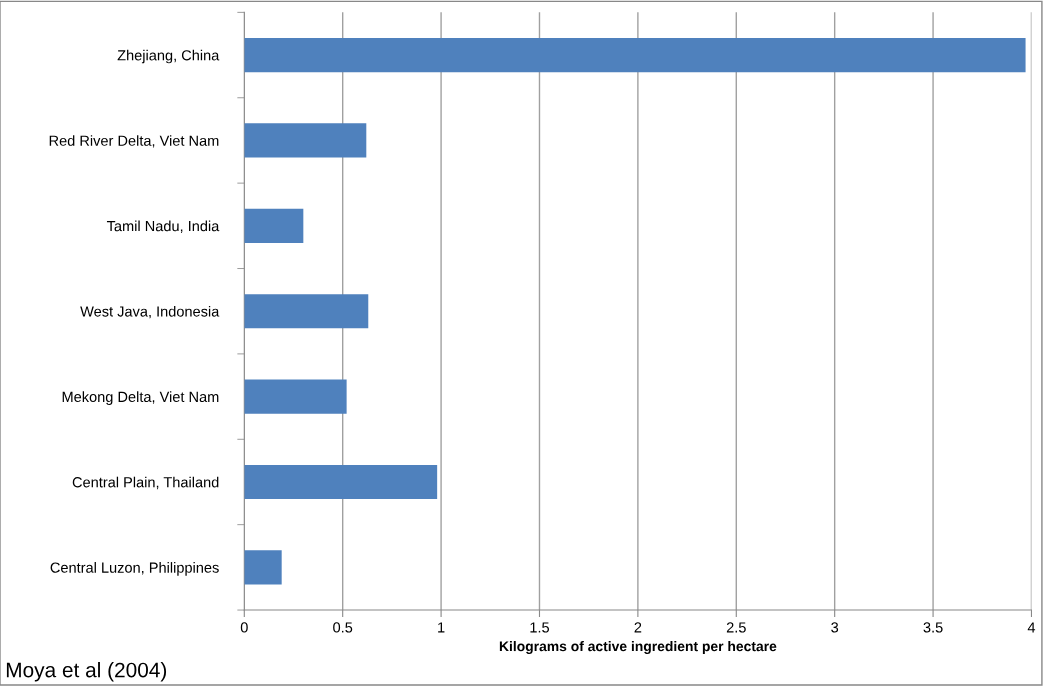 The image size is (1044, 687). What do you see at coordinates (134, 141) in the screenshot?
I see `y-tick-label: Red River Delta, Viet Nam` at bounding box center [134, 141].